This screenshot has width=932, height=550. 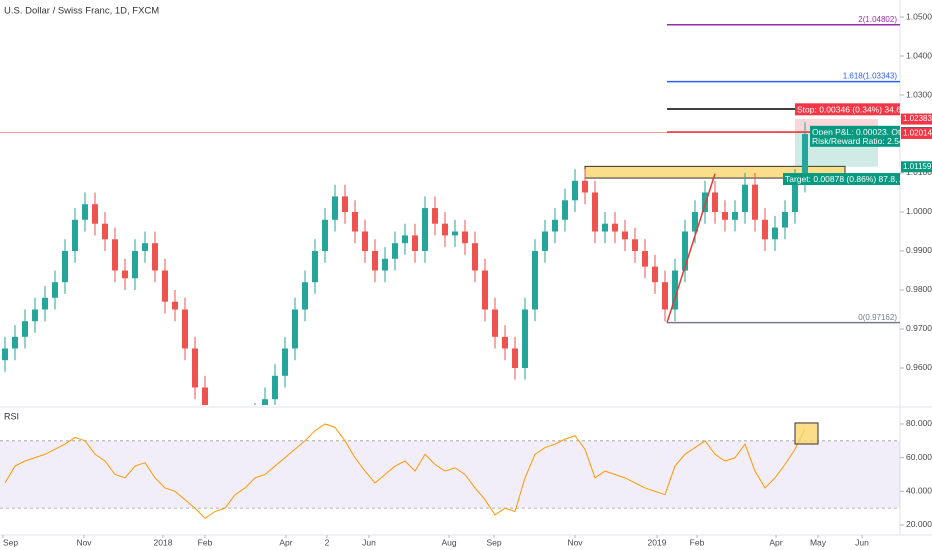 What do you see at coordinates (919, 16) in the screenshot?
I see `y-tick-label: 1.05000` at bounding box center [919, 16].